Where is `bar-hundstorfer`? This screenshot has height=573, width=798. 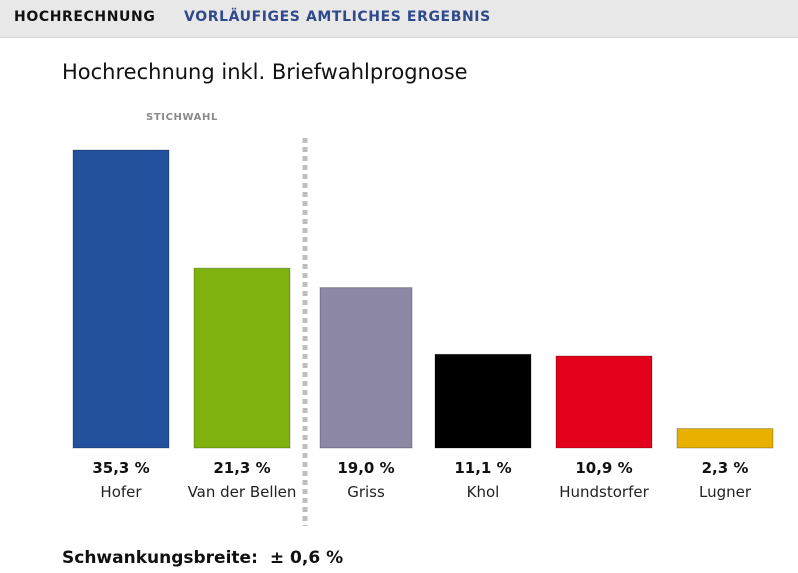 bar-hundstorfer is located at coordinates (604, 402).